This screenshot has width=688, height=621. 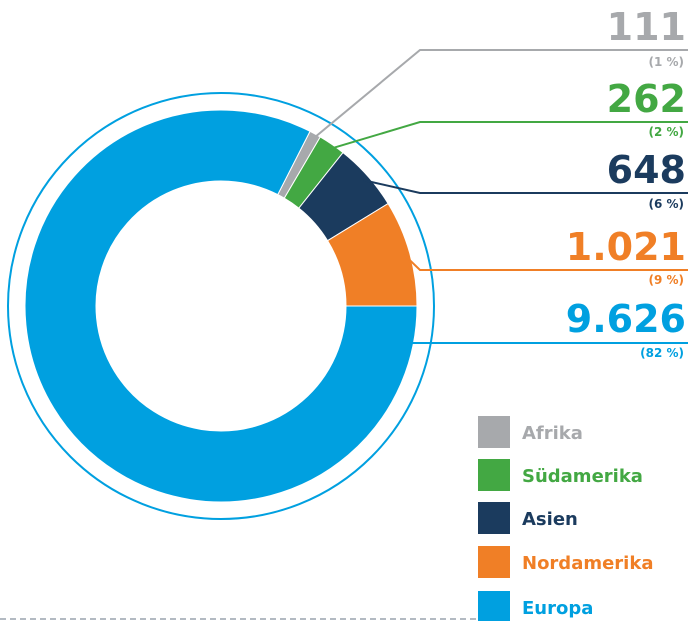 I want to click on value-label: 262, so click(x=646, y=99).